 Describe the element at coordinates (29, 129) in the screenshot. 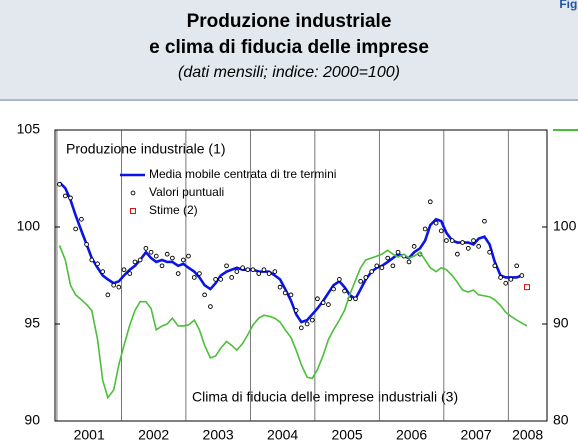

I see `y-tick-label: 105` at that location.